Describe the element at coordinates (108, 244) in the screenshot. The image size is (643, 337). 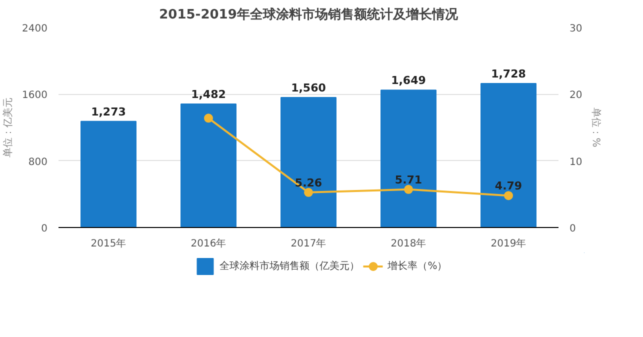
I see `x-tick-label: 2015年` at that location.